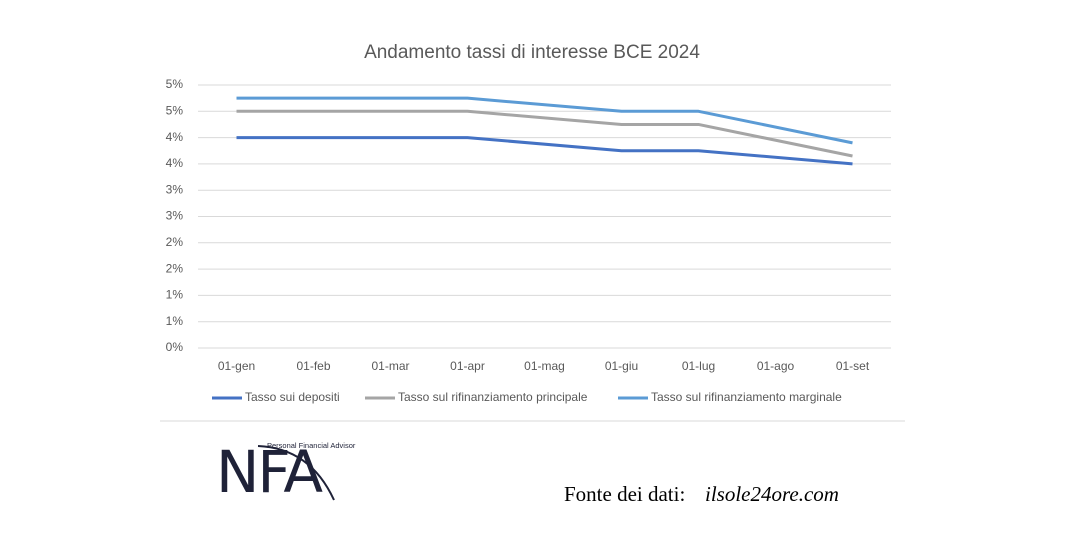 Image resolution: width=1080 pixels, height=540 pixels. What do you see at coordinates (311, 445) in the screenshot?
I see `logo-tagline: Personal Financial Advisor` at bounding box center [311, 445].